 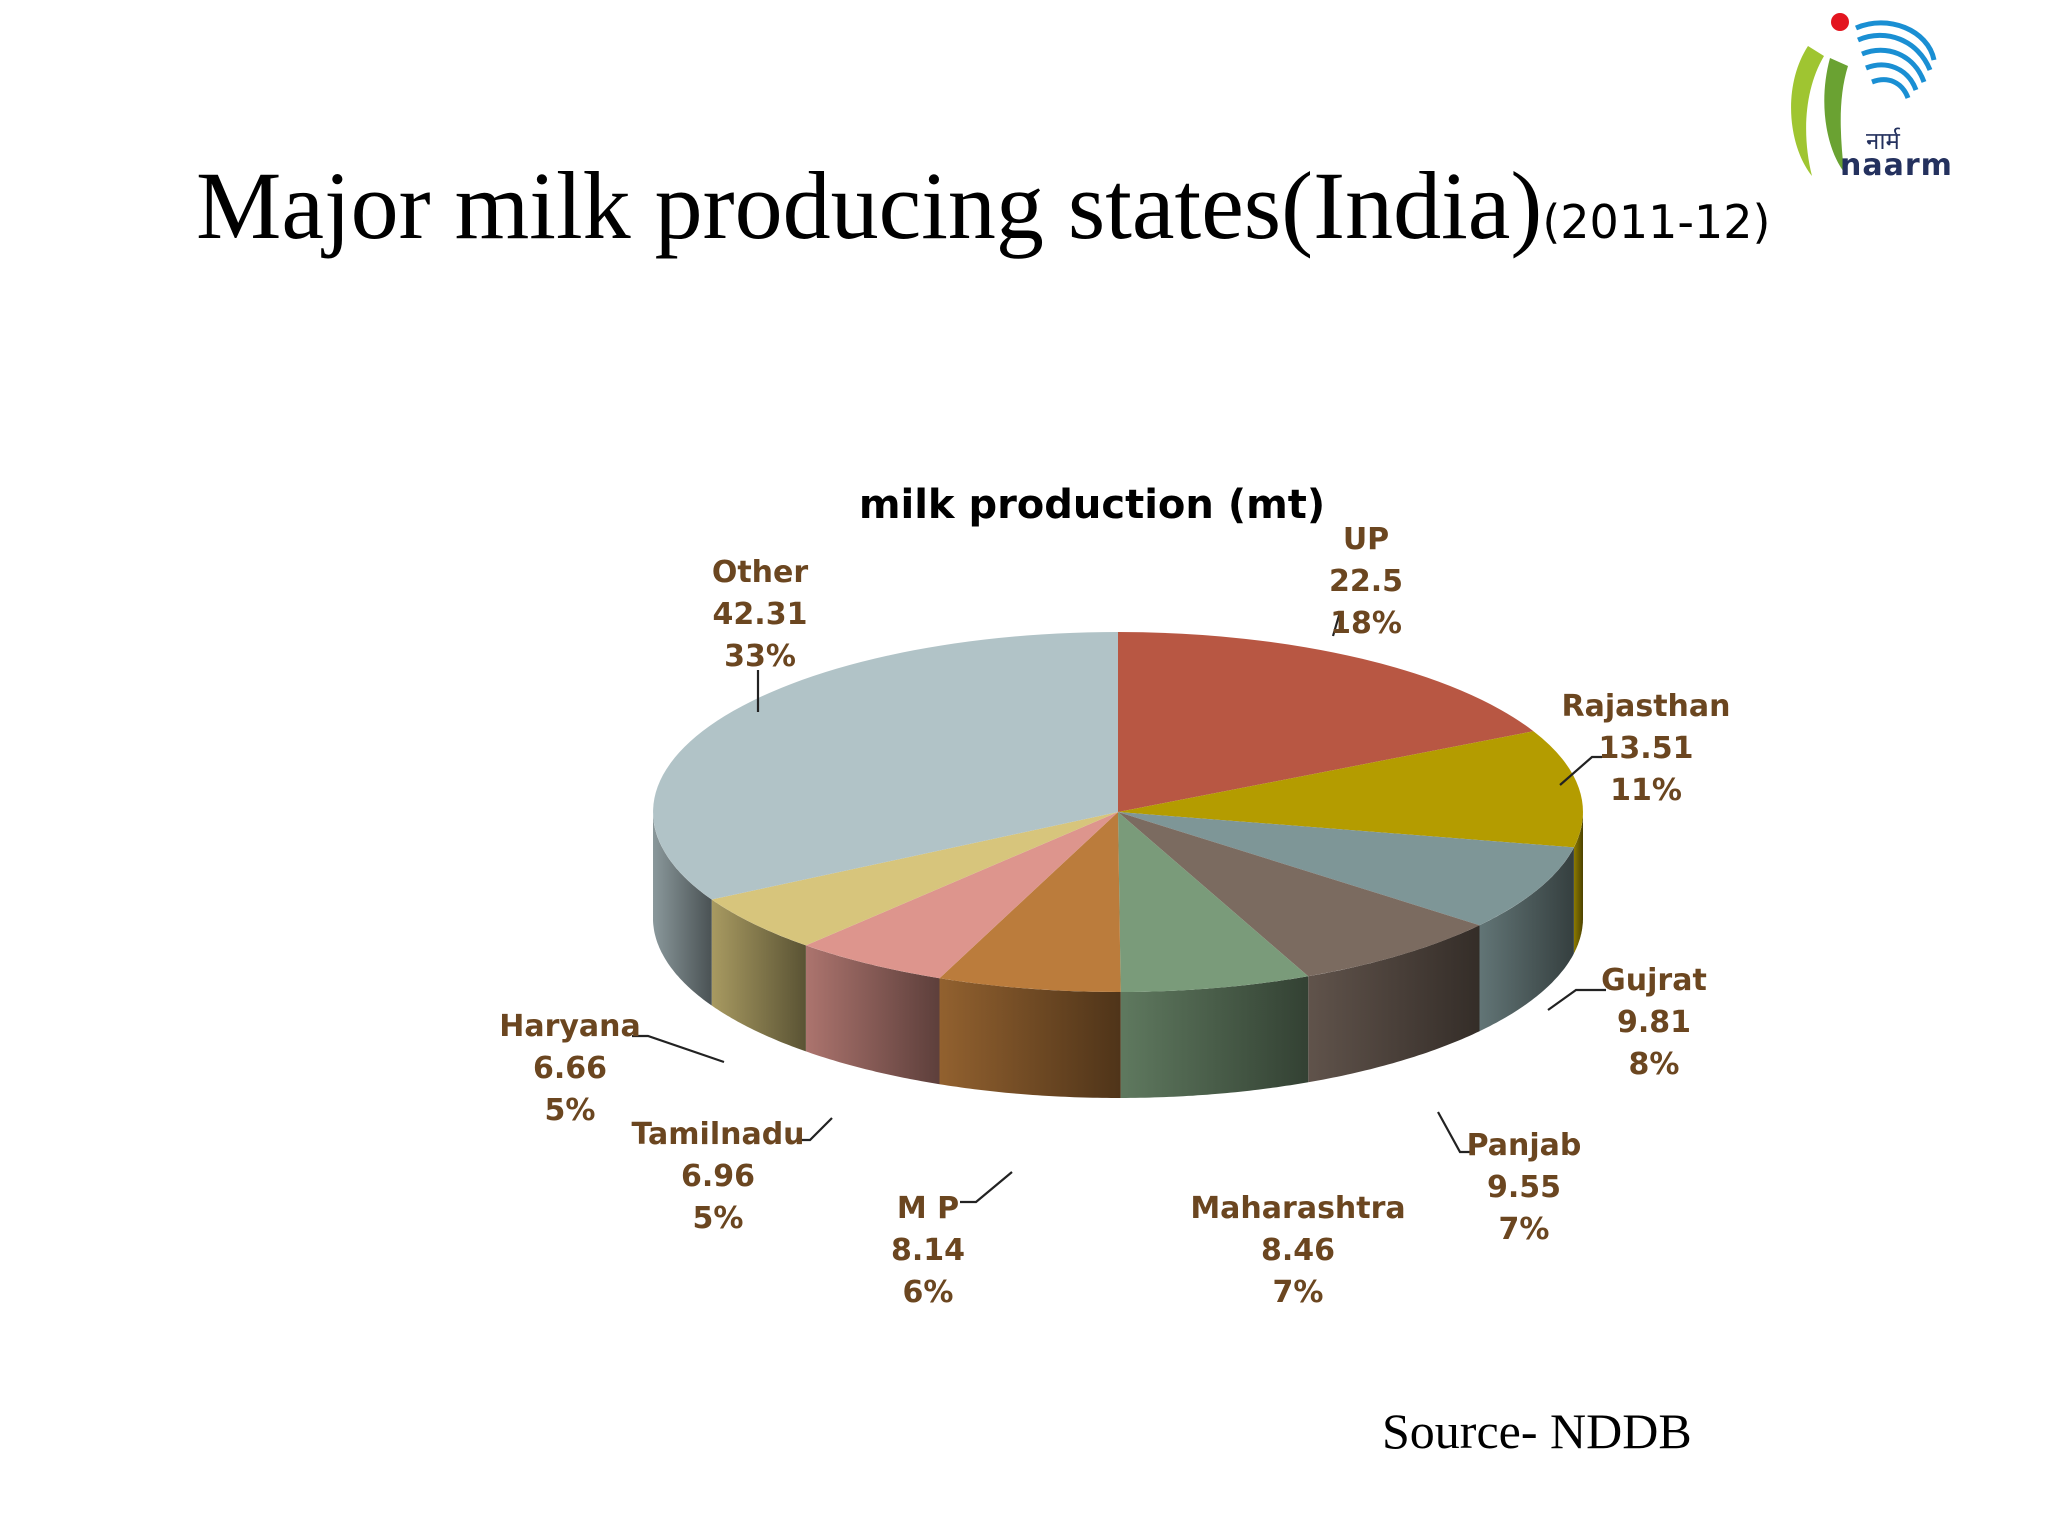 What do you see at coordinates (718, 1218) in the screenshot?
I see `data-label-percent-tamilnadu: 5%` at bounding box center [718, 1218].